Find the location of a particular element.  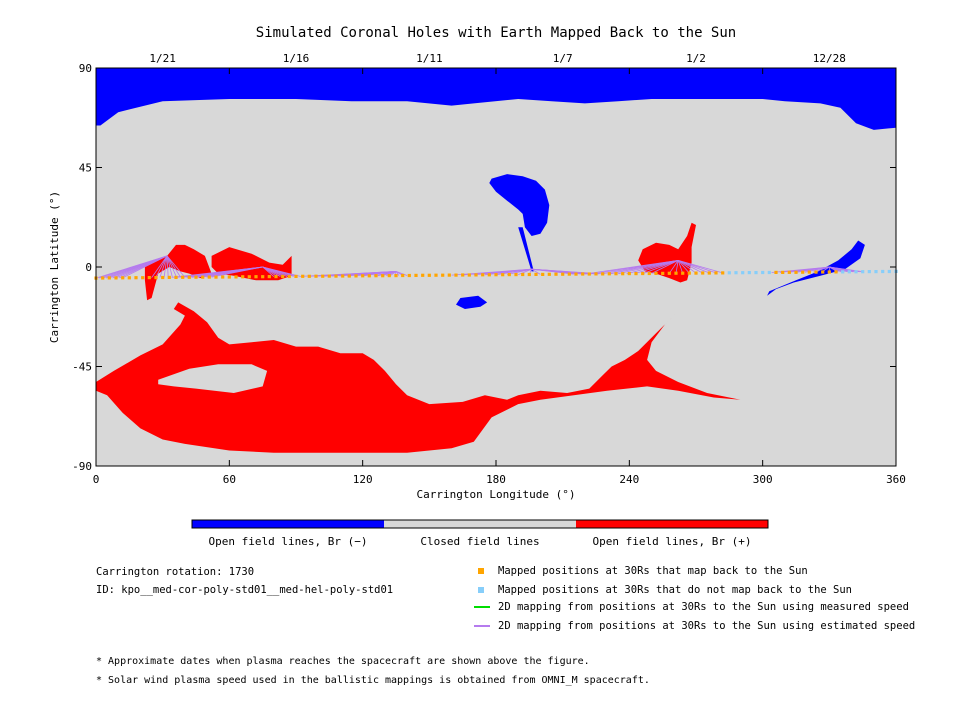

positive-south-region is located at coordinates (418, 377).